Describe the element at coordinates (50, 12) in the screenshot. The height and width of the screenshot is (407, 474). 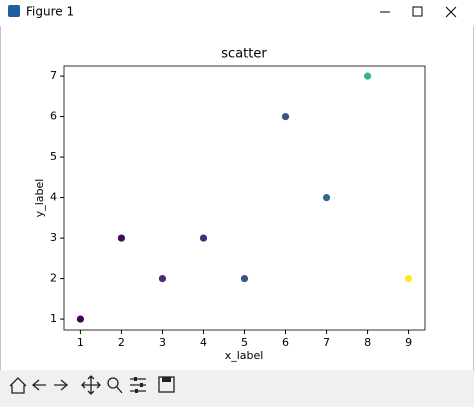
I see `window-title: Figure 1` at that location.